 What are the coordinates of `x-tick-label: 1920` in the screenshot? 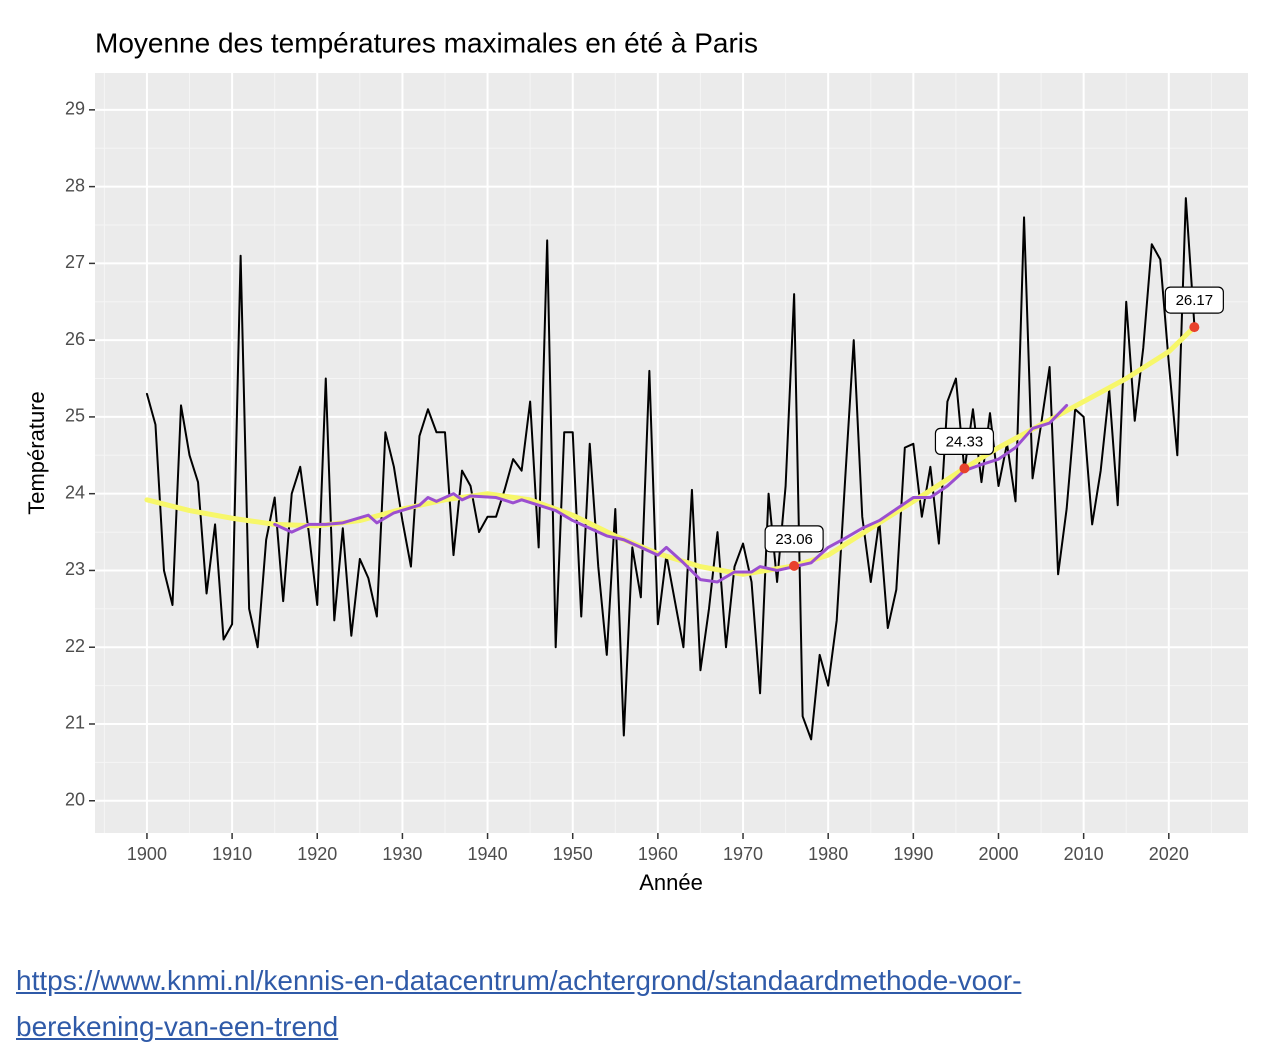 It's located at (317, 854).